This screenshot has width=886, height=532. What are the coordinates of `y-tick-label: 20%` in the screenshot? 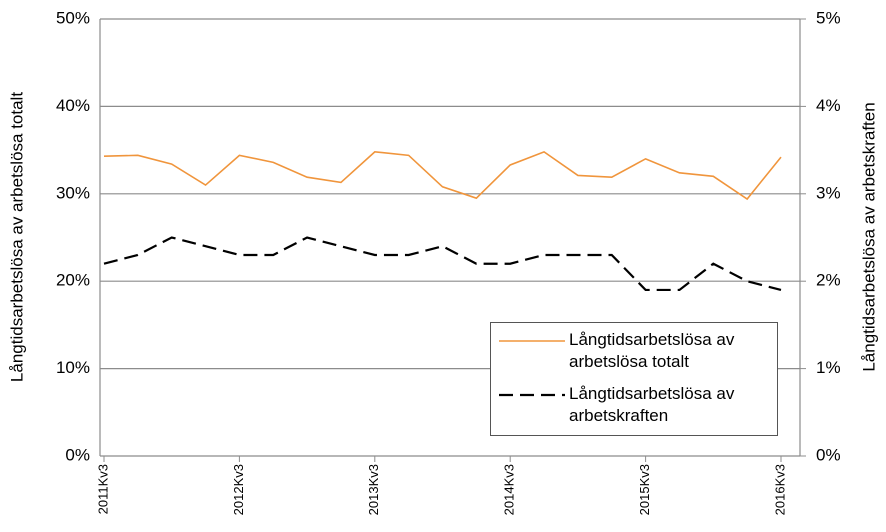 It's located at (73, 280).